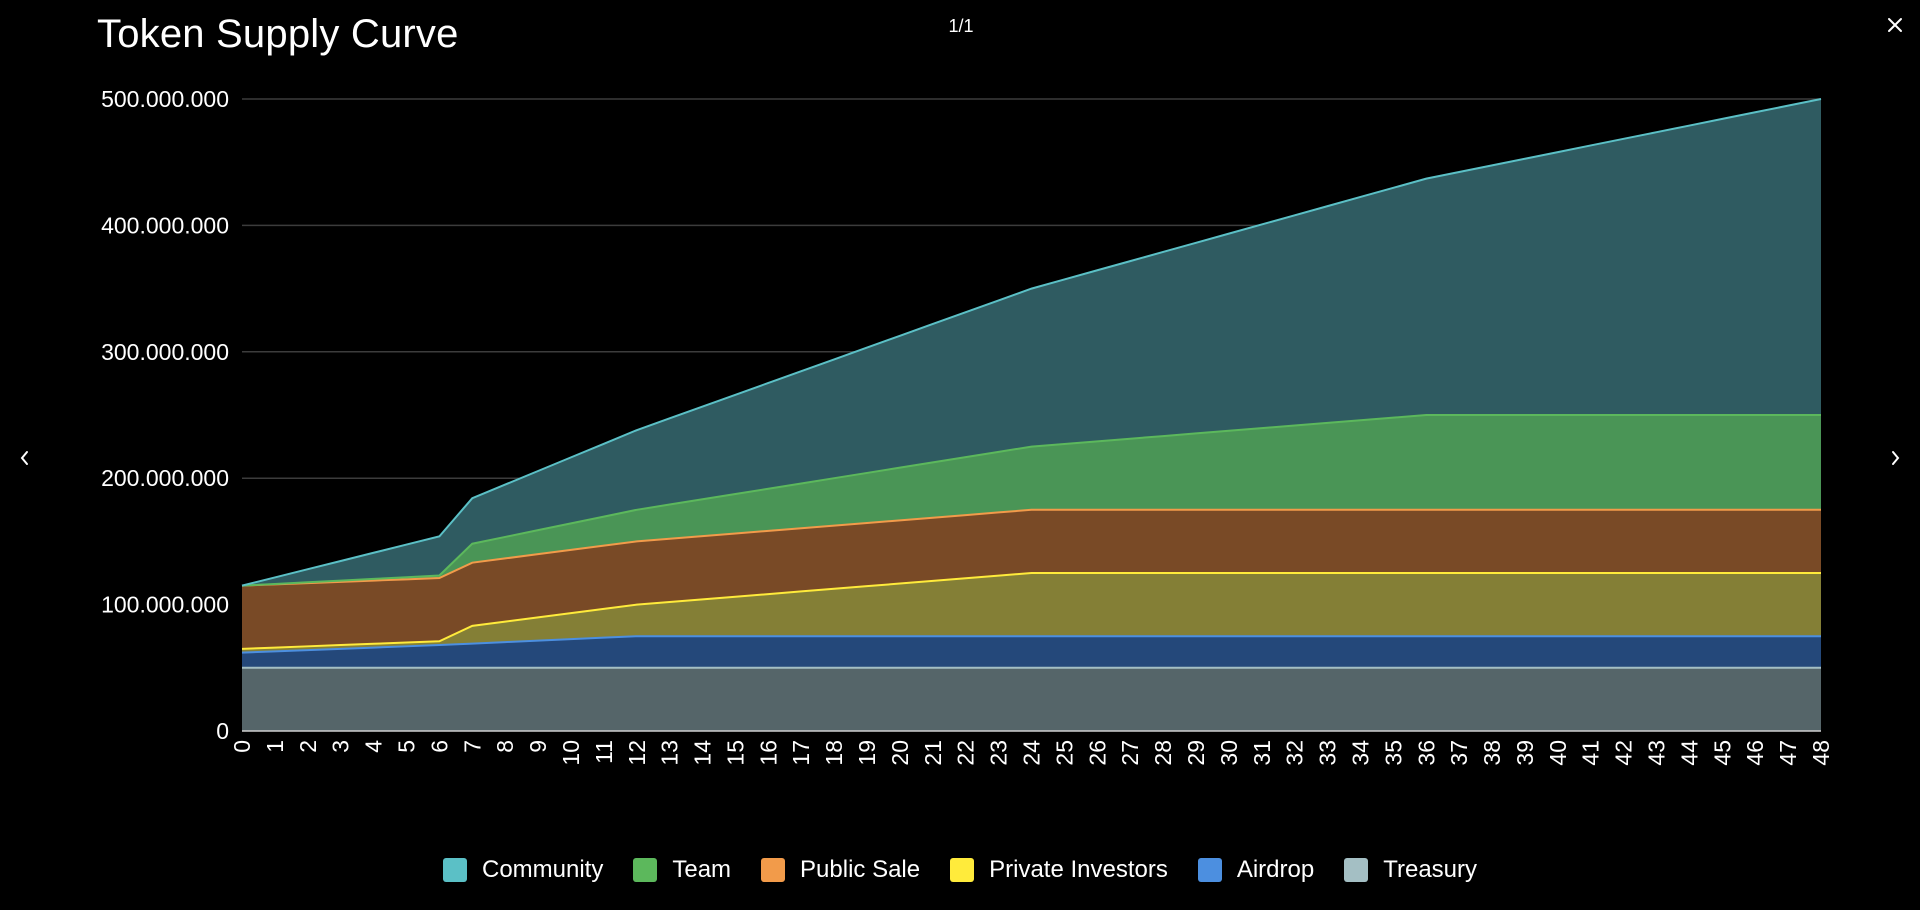  I want to click on legend-item-treasury: Treasury, so click(1410, 870).